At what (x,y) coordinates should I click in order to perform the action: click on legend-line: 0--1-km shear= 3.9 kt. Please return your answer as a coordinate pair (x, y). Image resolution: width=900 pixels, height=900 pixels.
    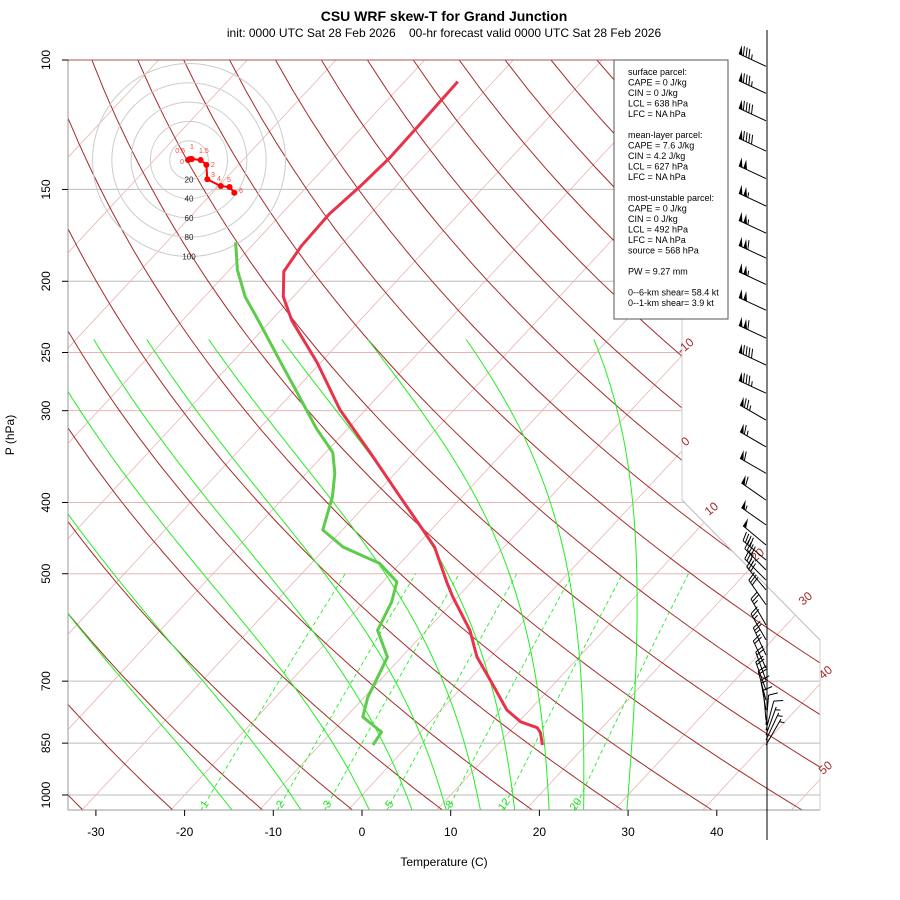
    Looking at the image, I should click on (671, 303).